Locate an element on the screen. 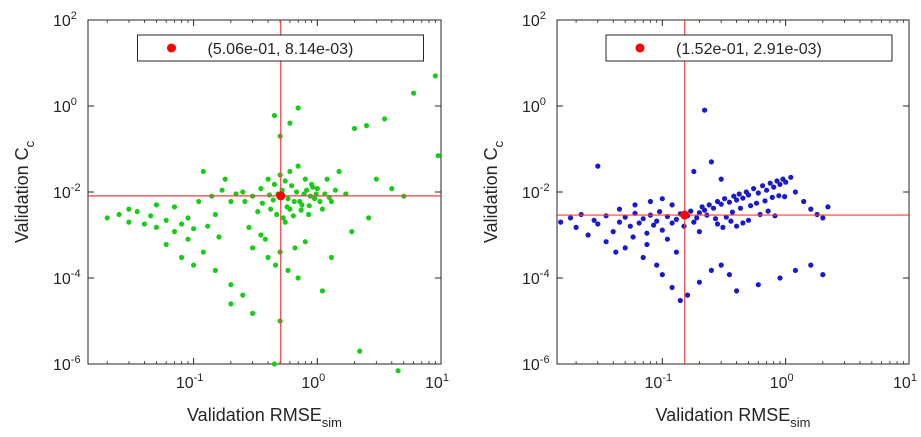  y-tick-exponent: 2 is located at coordinates (74, 16).